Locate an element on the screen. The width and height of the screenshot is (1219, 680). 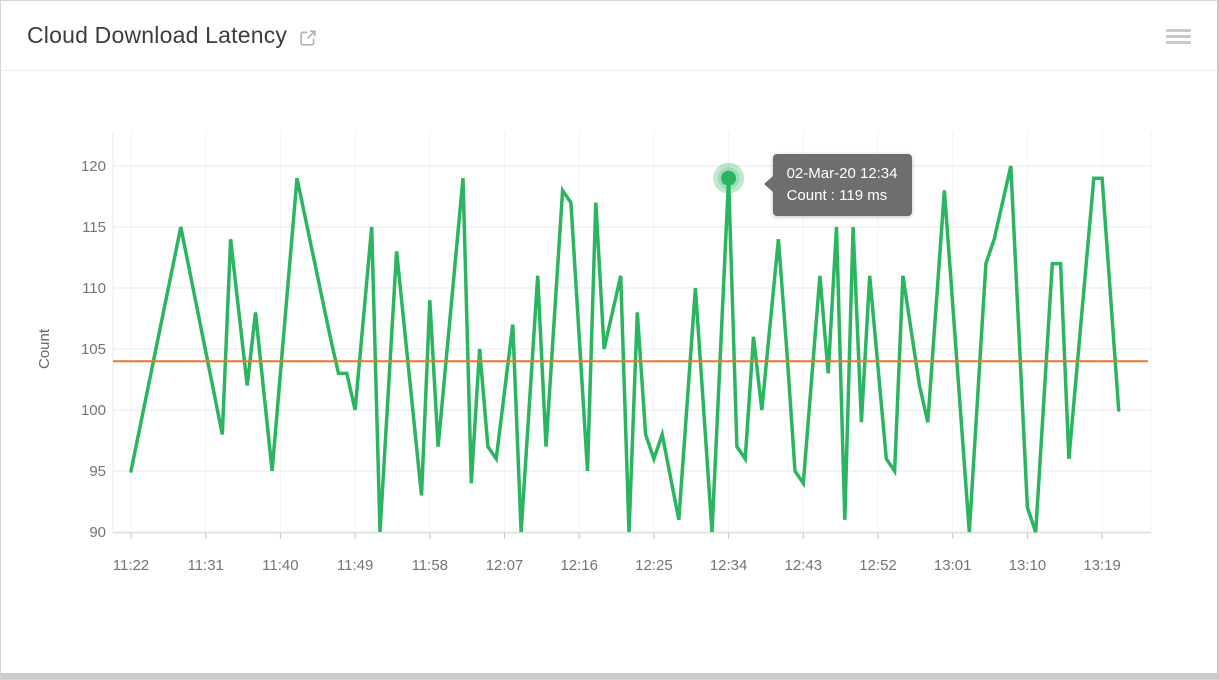
x-tick-label: 12:52 is located at coordinates (878, 565).